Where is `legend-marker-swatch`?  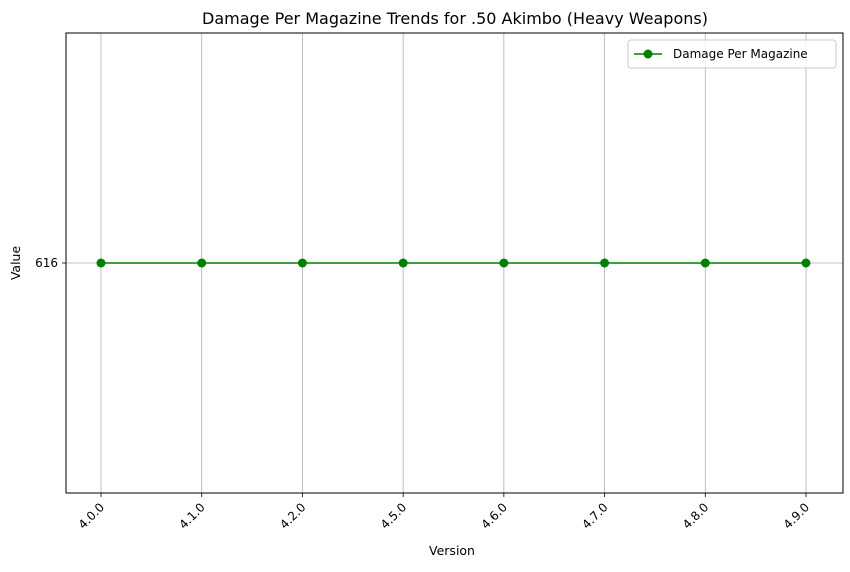
legend-marker-swatch is located at coordinates (648, 54).